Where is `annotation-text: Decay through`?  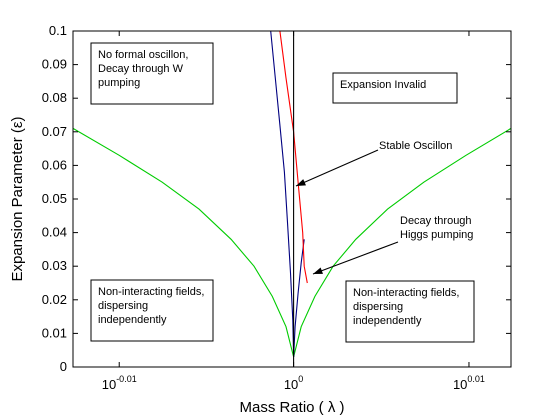
annotation-text: Decay through is located at coordinates (436, 221).